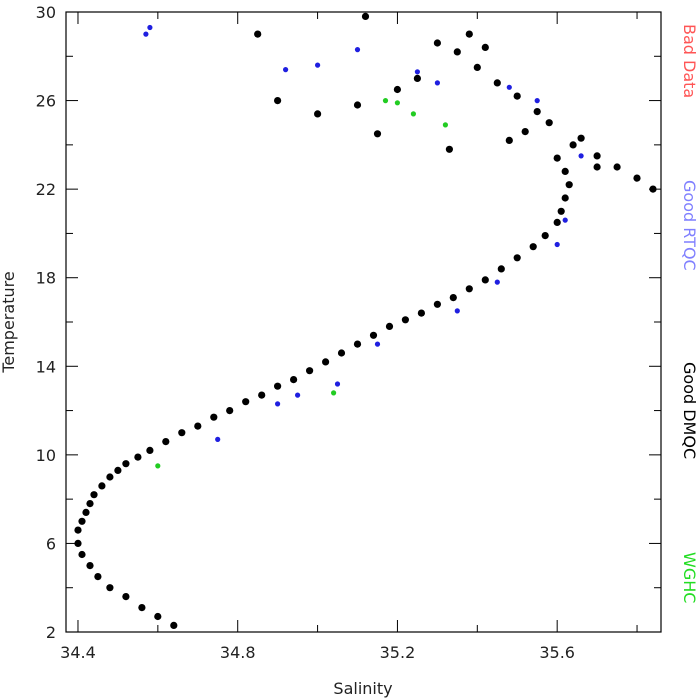 The width and height of the screenshot is (700, 700). I want to click on x-axis-title: Salinity, so click(362, 688).